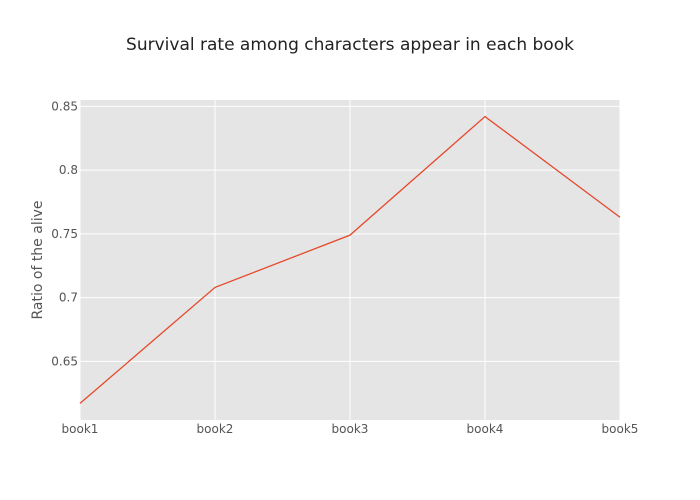 The height and width of the screenshot is (500, 700). What do you see at coordinates (215, 429) in the screenshot?
I see `x-tick-label: book2` at bounding box center [215, 429].